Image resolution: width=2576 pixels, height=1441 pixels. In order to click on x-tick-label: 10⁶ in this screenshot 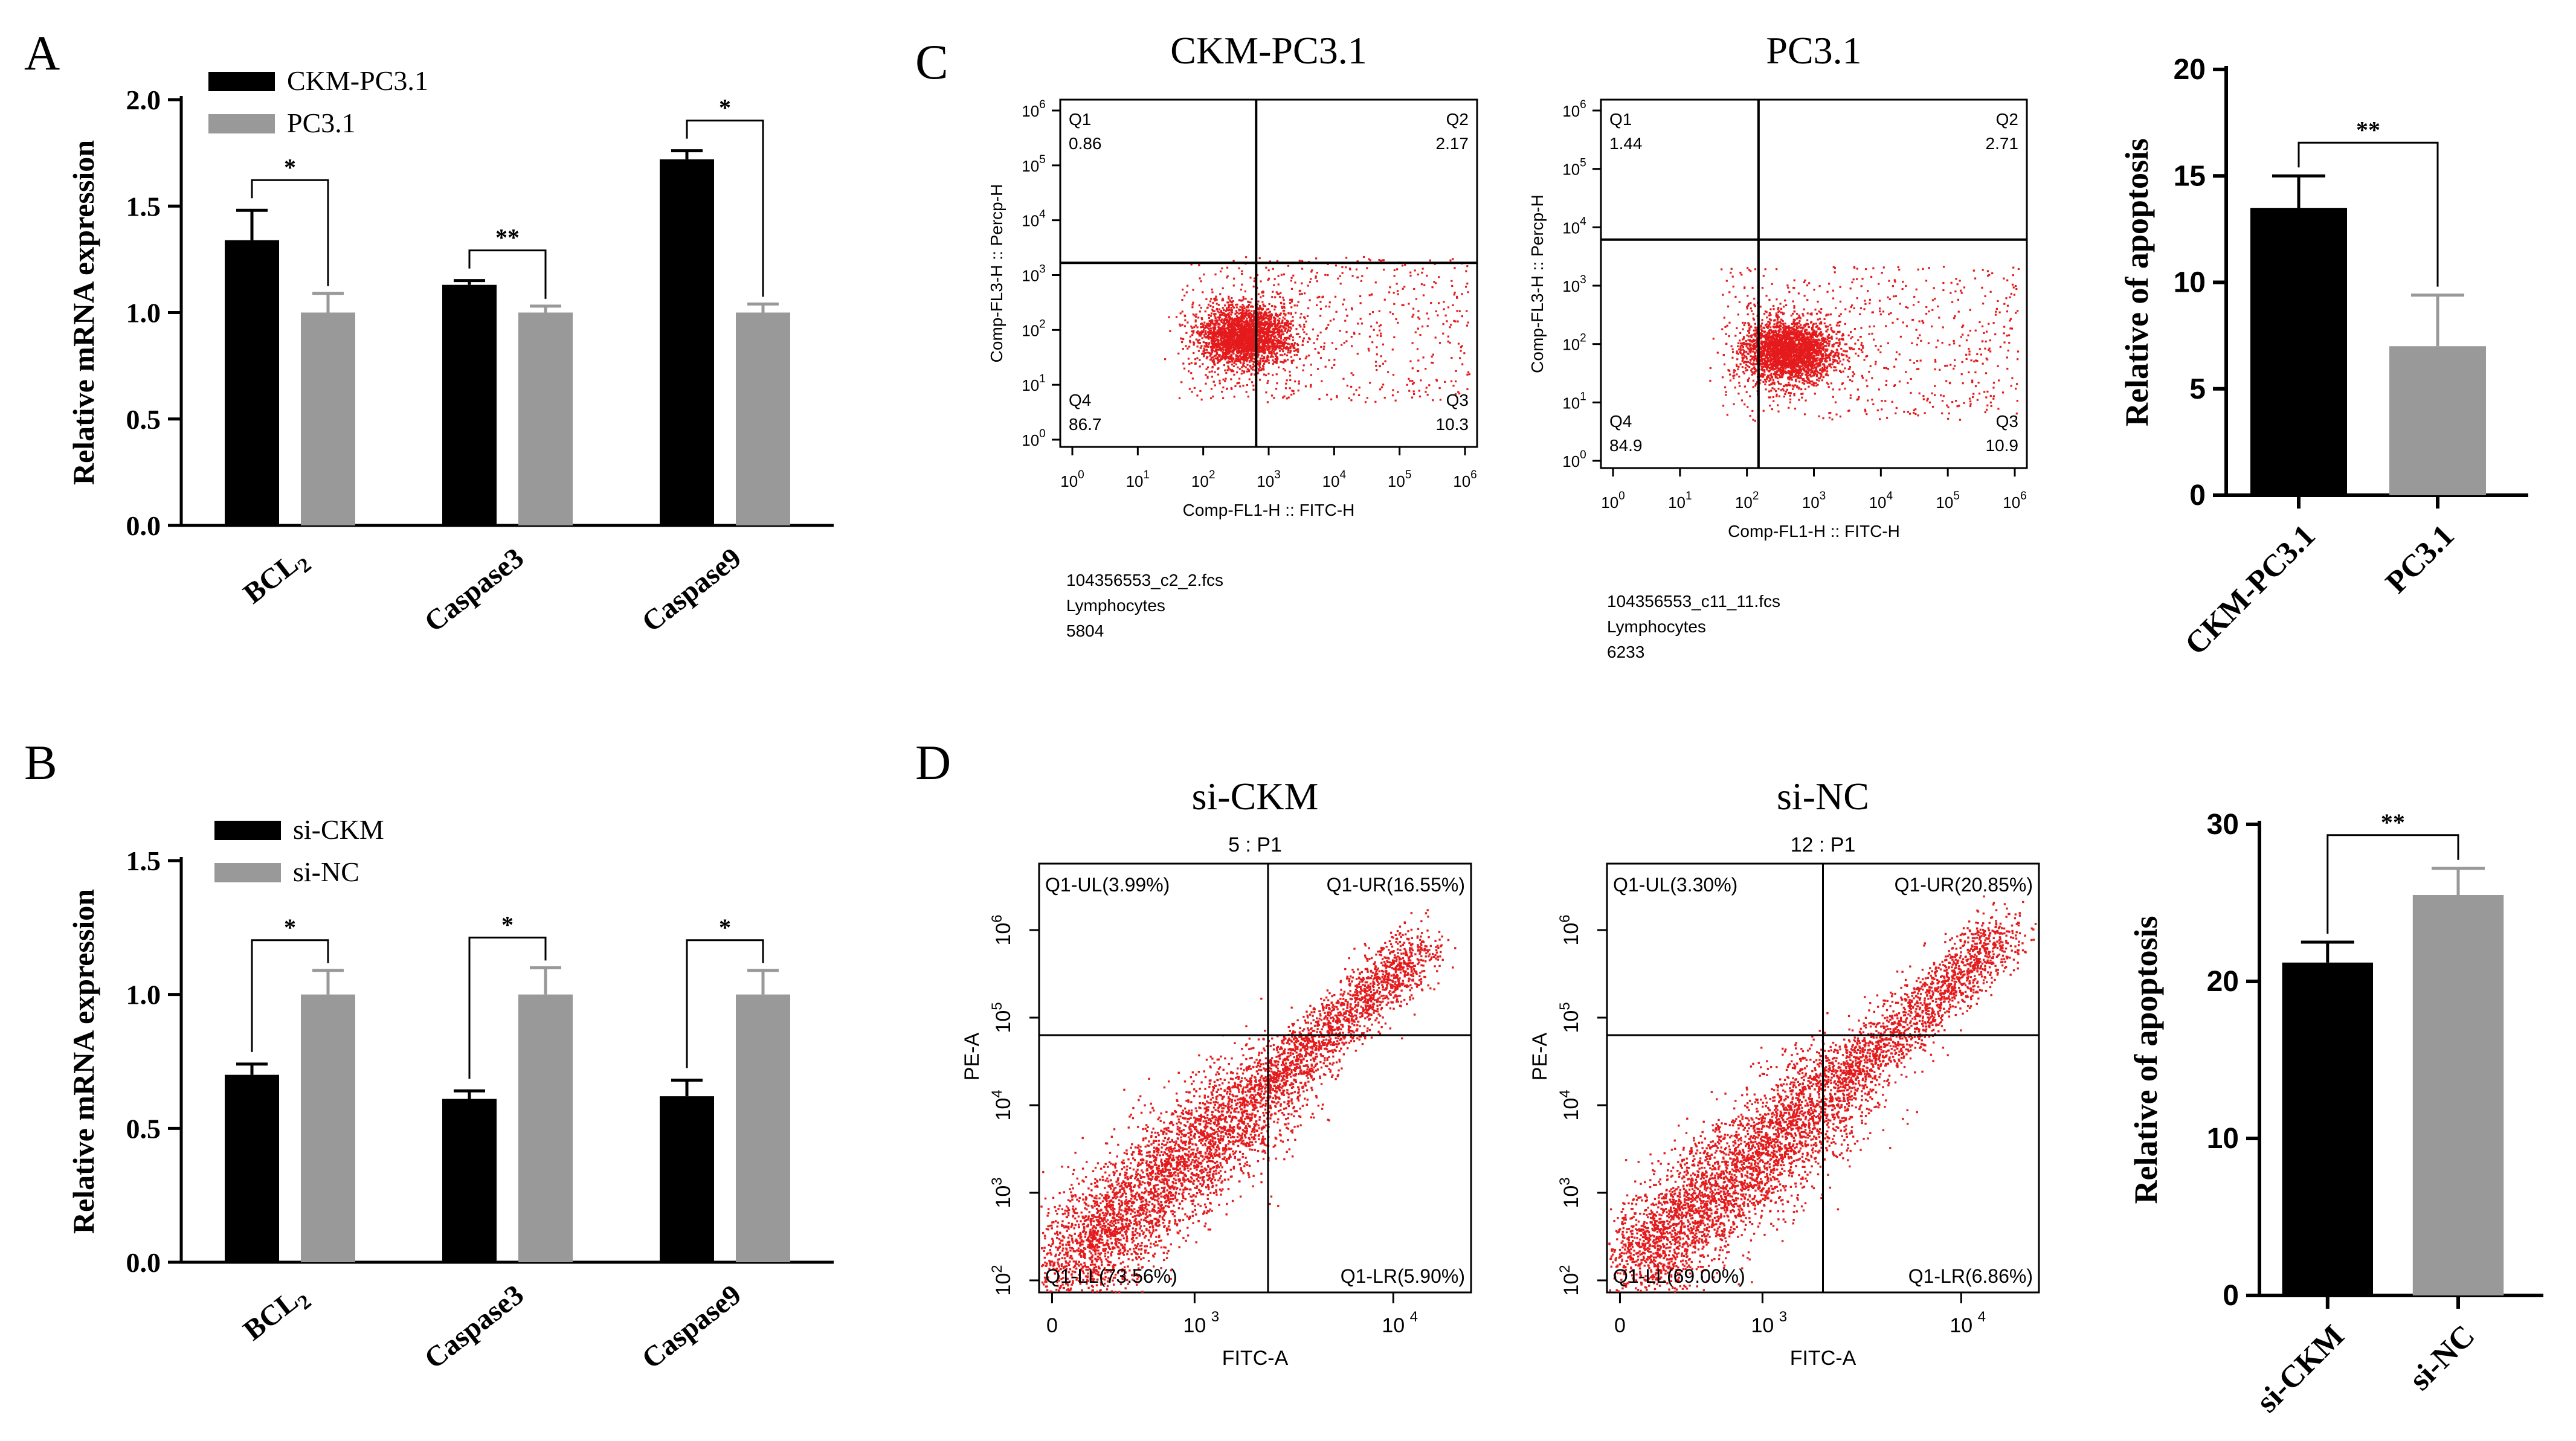, I will do `click(1465, 479)`.